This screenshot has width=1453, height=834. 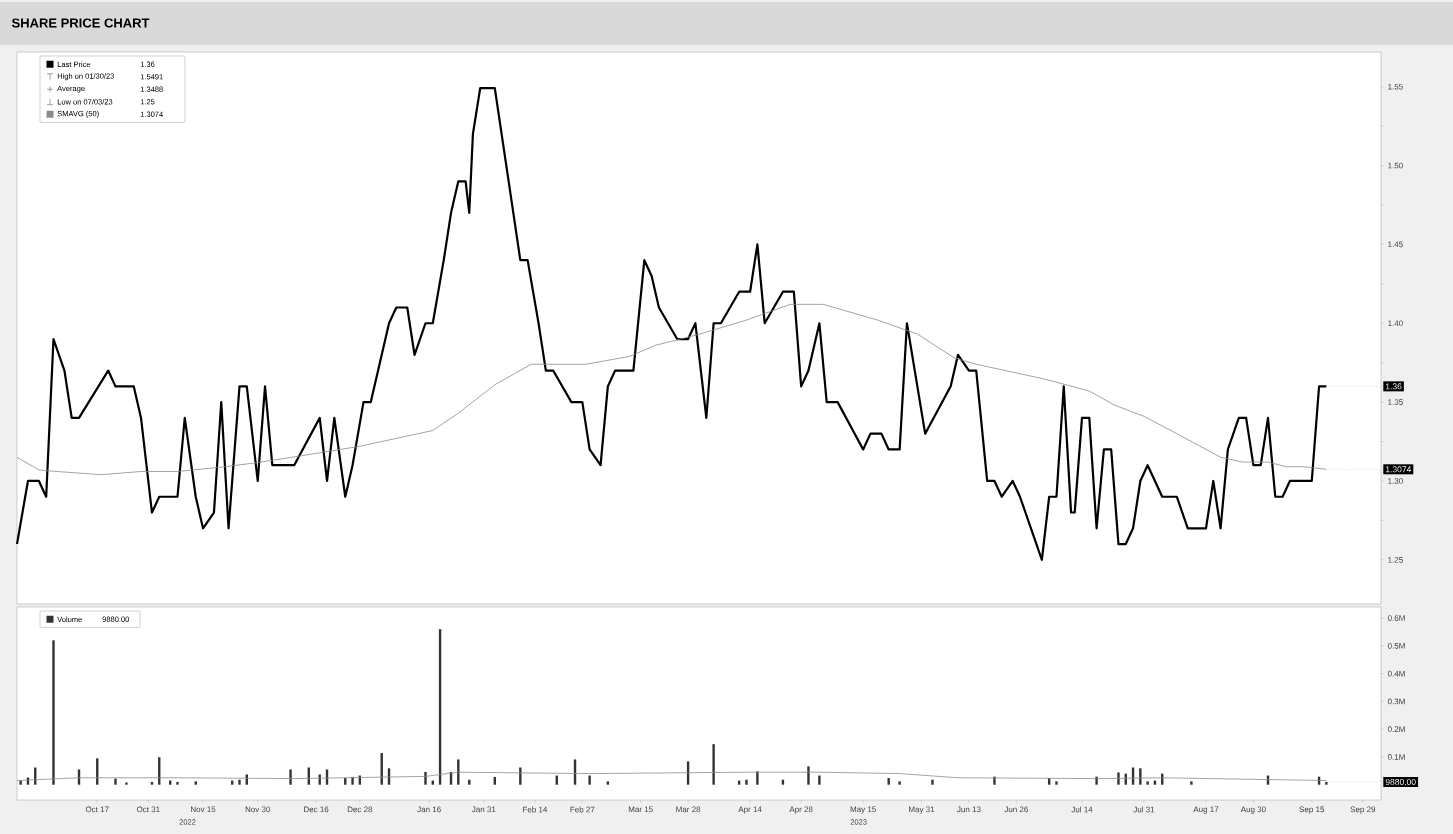 I want to click on x-tick-label: Sep 15, so click(x=1312, y=810).